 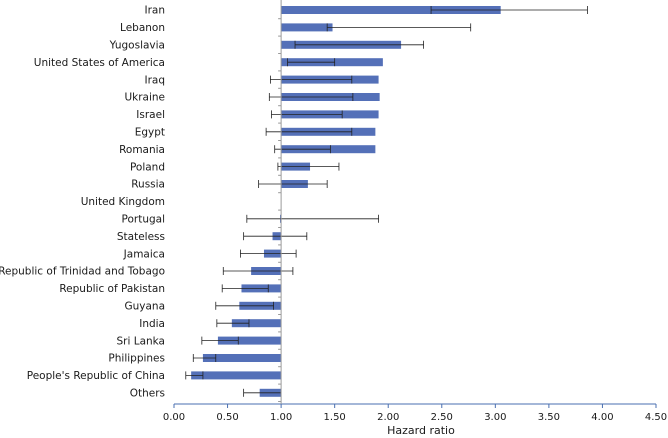 I want to click on category-label: Lebanon, so click(x=142, y=28).